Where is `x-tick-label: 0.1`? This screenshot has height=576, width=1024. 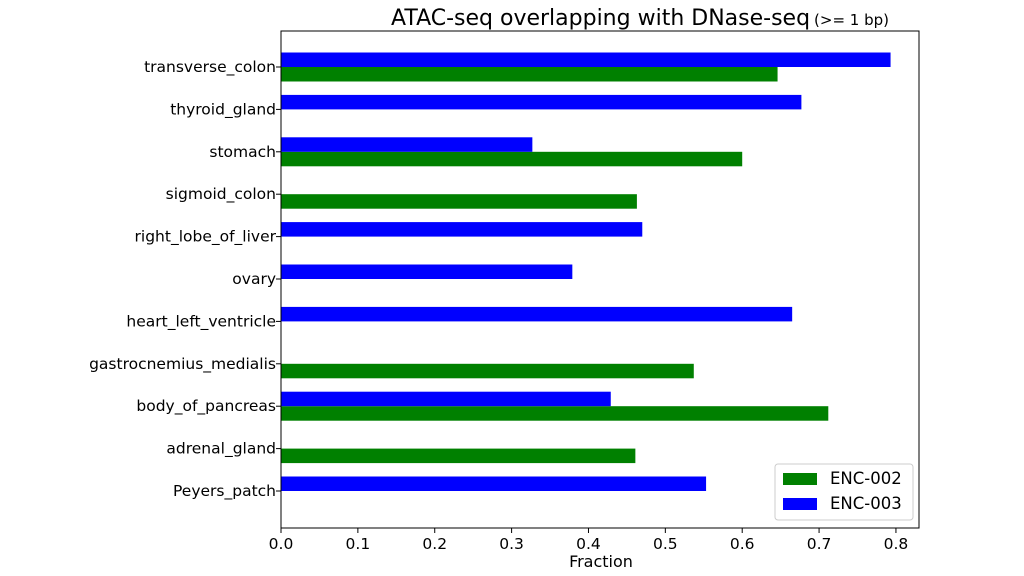 x-tick-label: 0.1 is located at coordinates (358, 544).